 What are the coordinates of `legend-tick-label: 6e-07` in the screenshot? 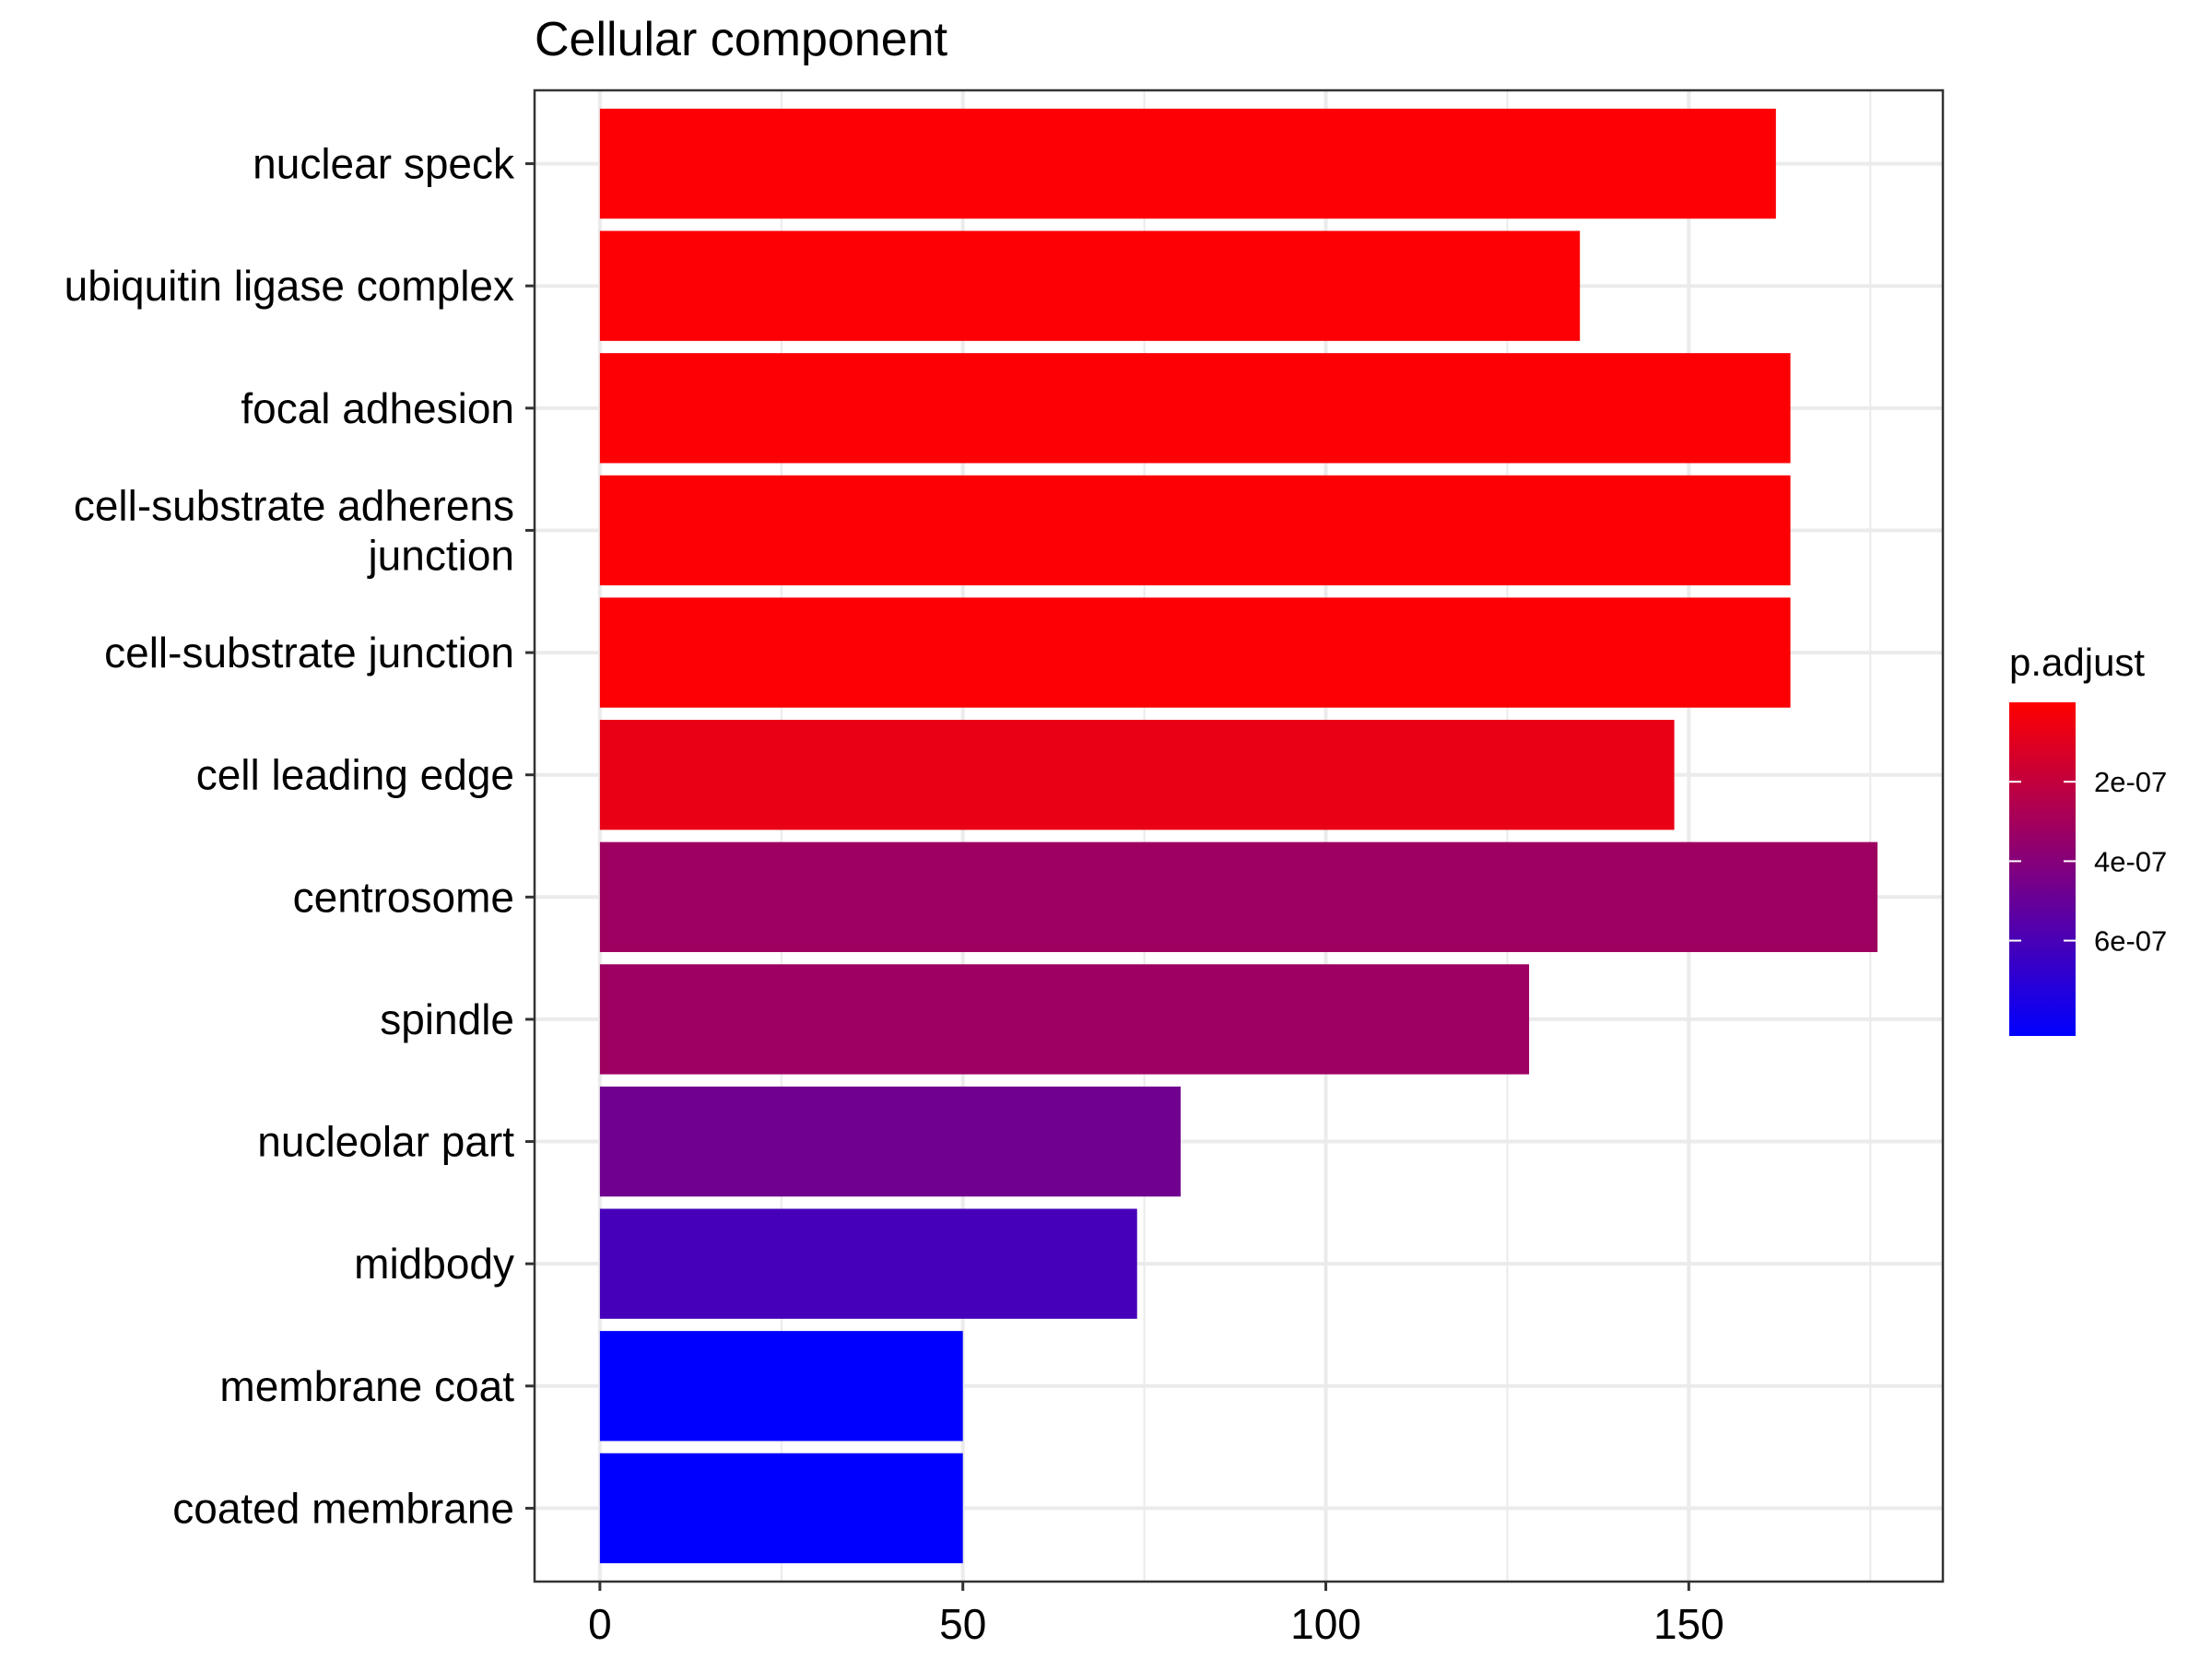 It's located at (2130, 941).